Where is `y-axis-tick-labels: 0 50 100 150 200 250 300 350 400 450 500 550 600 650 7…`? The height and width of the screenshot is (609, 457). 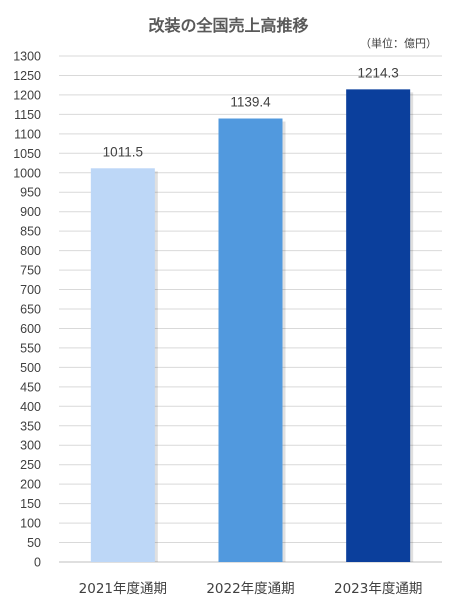 y-axis-tick-labels: 0 50 100 150 200 250 300 350 400 450 500 550 600 650 7… is located at coordinates (27, 310).